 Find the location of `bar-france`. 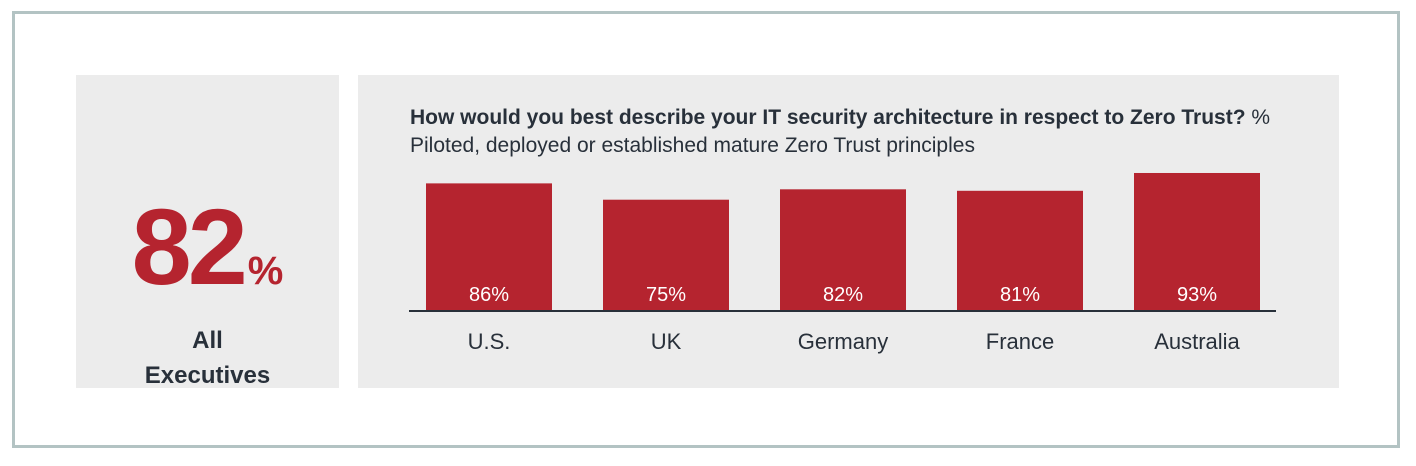

bar-france is located at coordinates (1020, 250).